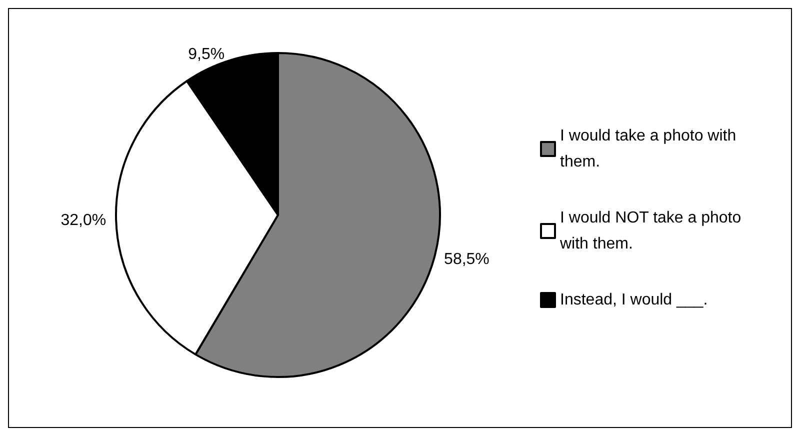 The height and width of the screenshot is (436, 800). I want to click on data-label: 32,0%, so click(83, 220).